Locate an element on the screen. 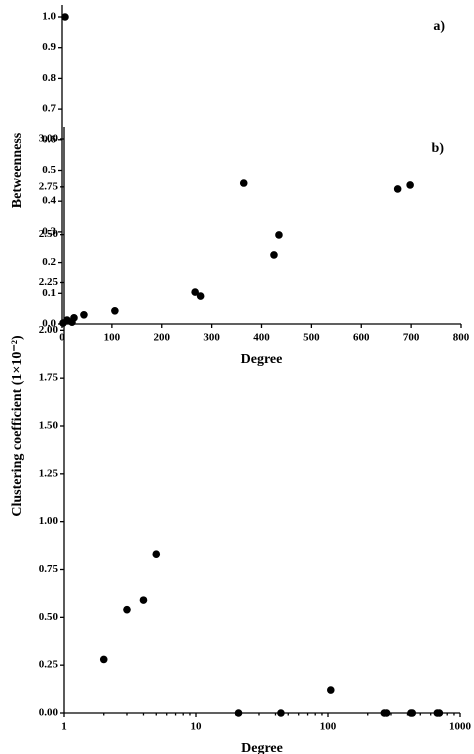  x-tick-label: 200 is located at coordinates (162, 338).